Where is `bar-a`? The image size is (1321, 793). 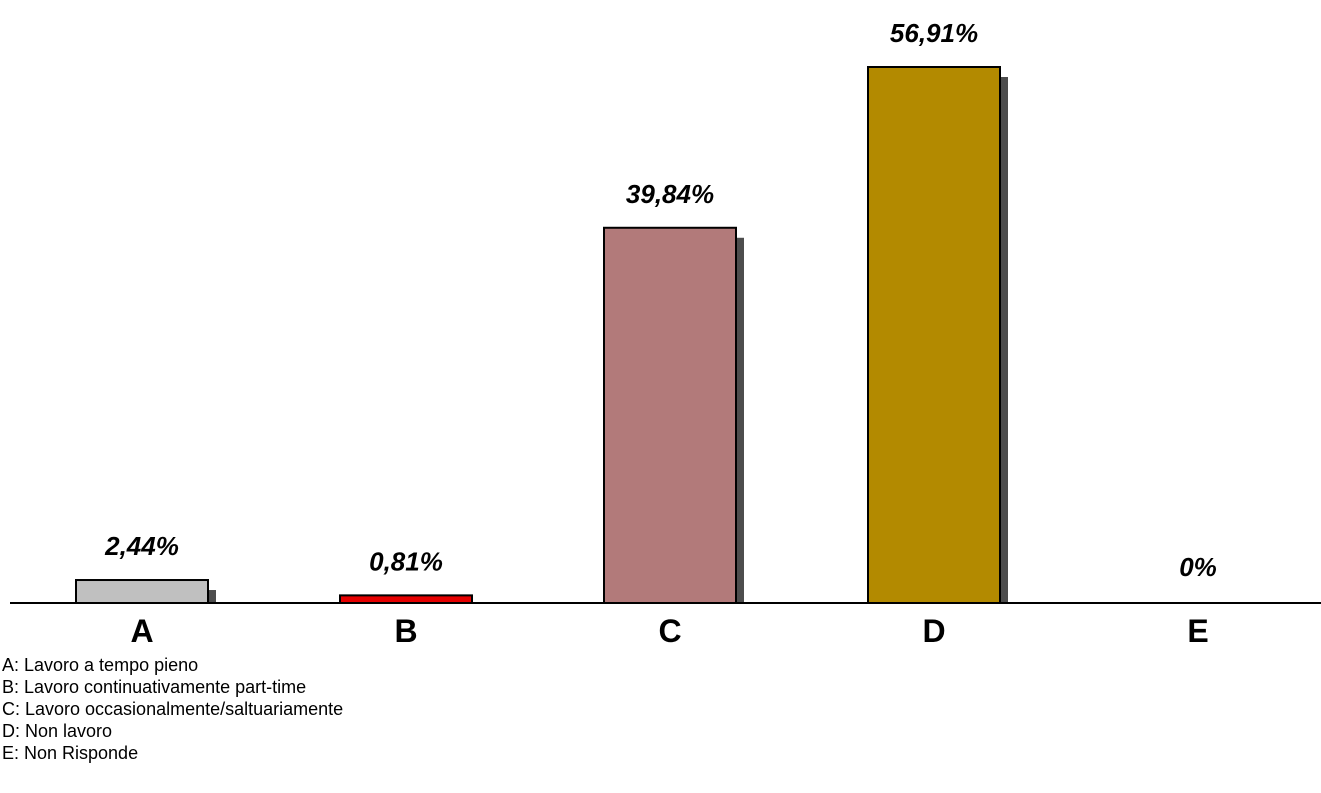 bar-a is located at coordinates (142, 592).